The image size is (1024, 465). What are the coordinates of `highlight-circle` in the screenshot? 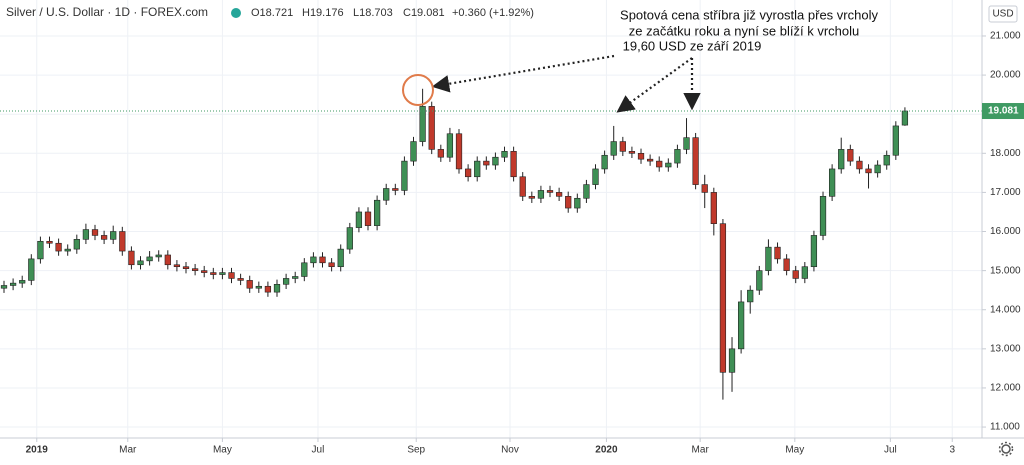 It's located at (418, 90).